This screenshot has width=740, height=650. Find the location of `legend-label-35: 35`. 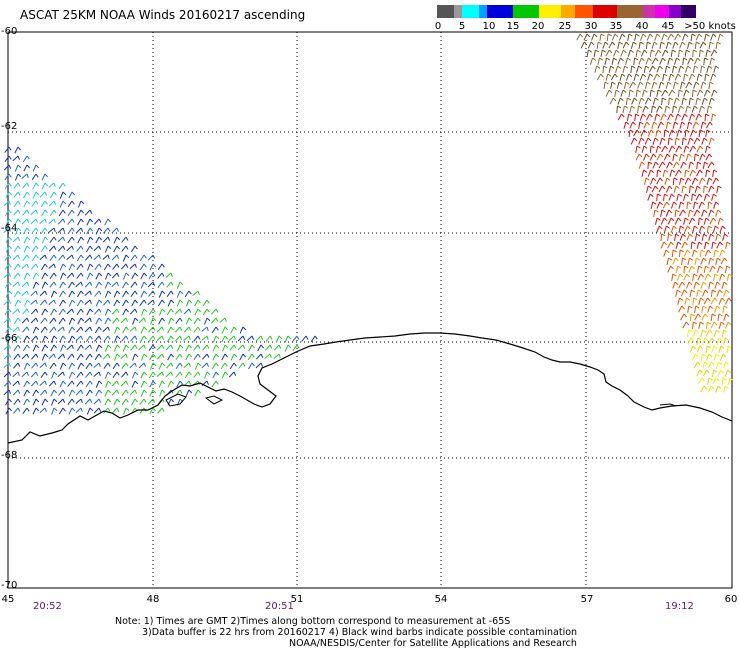

legend-label-35: 35 is located at coordinates (616, 26).